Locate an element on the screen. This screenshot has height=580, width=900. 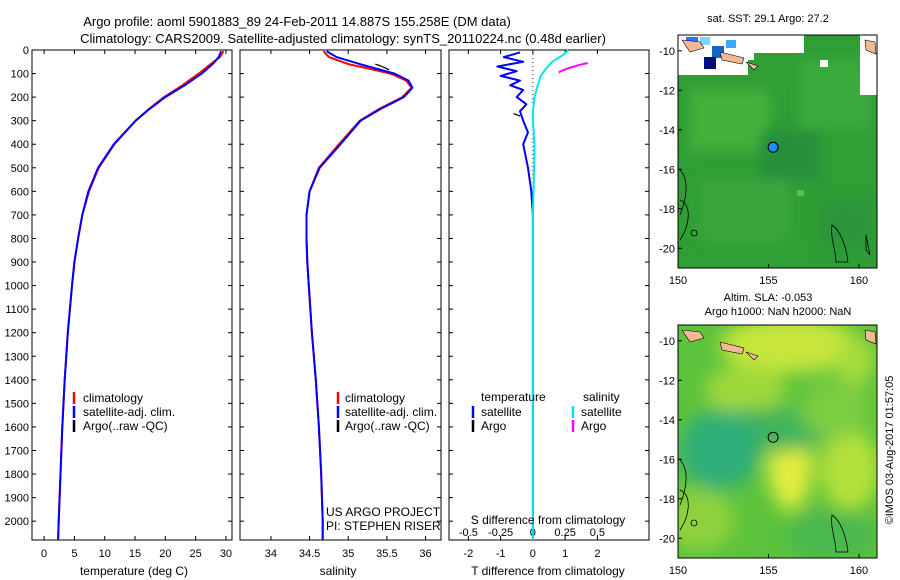
imos-watermark: ©IMOS 03-Aug-2017 01:57:05 is located at coordinates (890, 450).